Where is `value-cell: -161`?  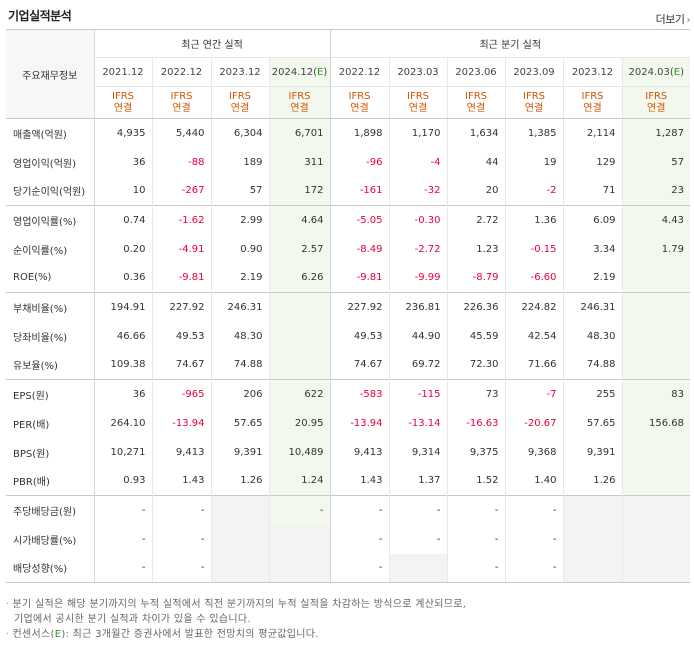 value-cell: -161 is located at coordinates (359, 191).